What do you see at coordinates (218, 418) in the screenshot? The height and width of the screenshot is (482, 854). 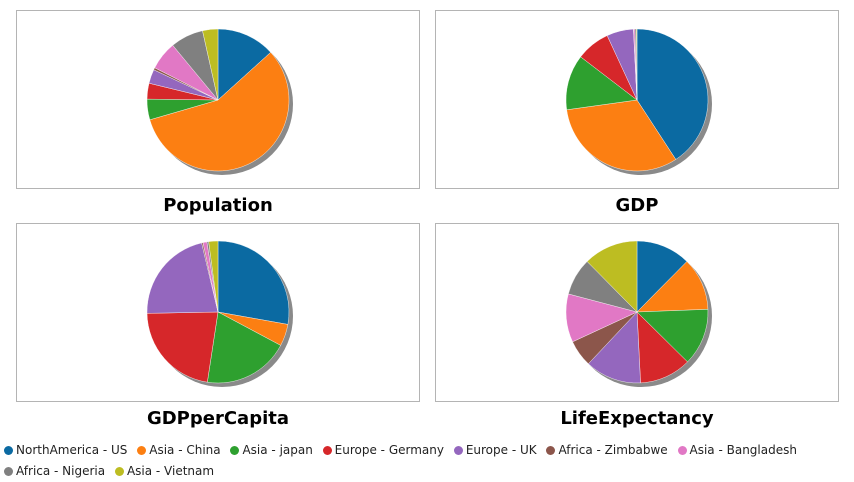 I see `gdppercapita-title: GDPperCapita` at bounding box center [218, 418].